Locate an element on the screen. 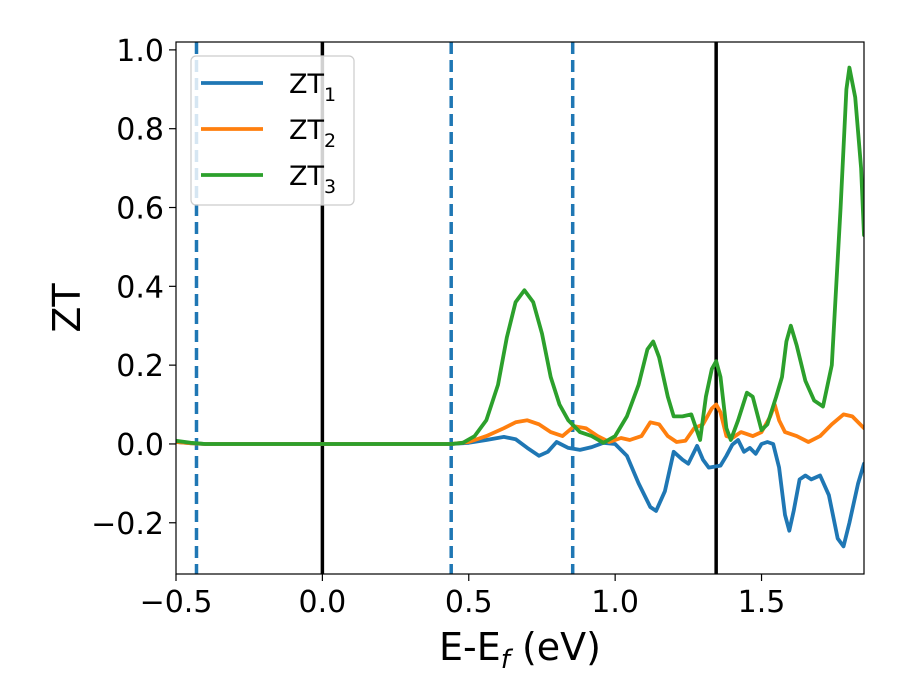  y-tick-label: 0.6 is located at coordinates (140, 209).